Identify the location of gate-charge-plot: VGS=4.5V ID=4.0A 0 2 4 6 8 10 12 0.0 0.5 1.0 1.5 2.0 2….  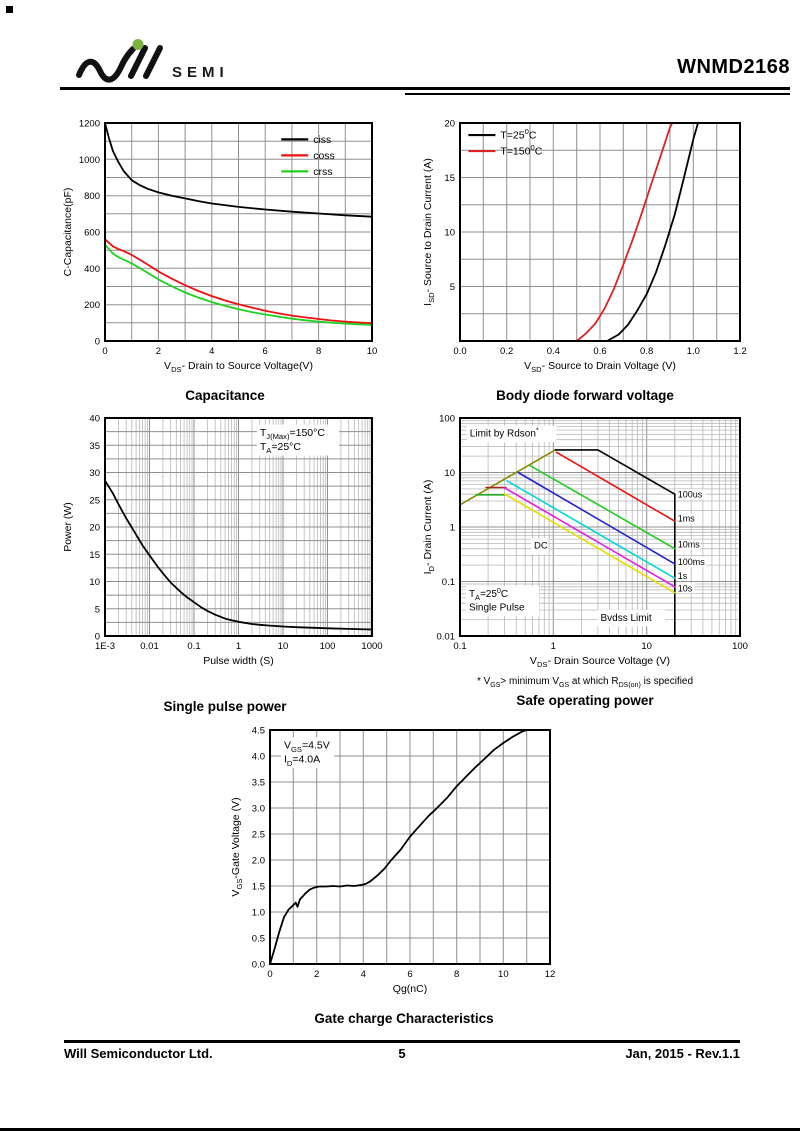
(404, 862).